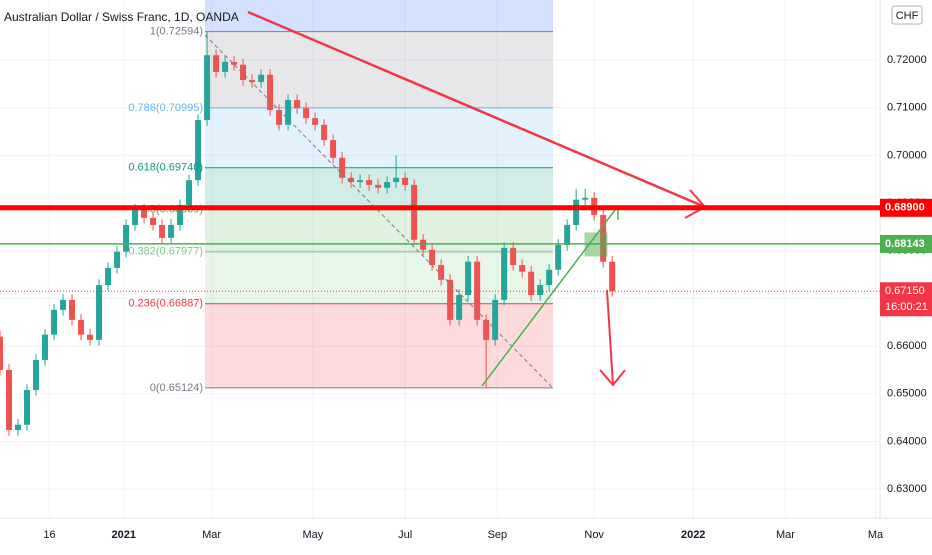 The height and width of the screenshot is (555, 932). I want to click on y-tick-label: 0.71000, so click(907, 108).